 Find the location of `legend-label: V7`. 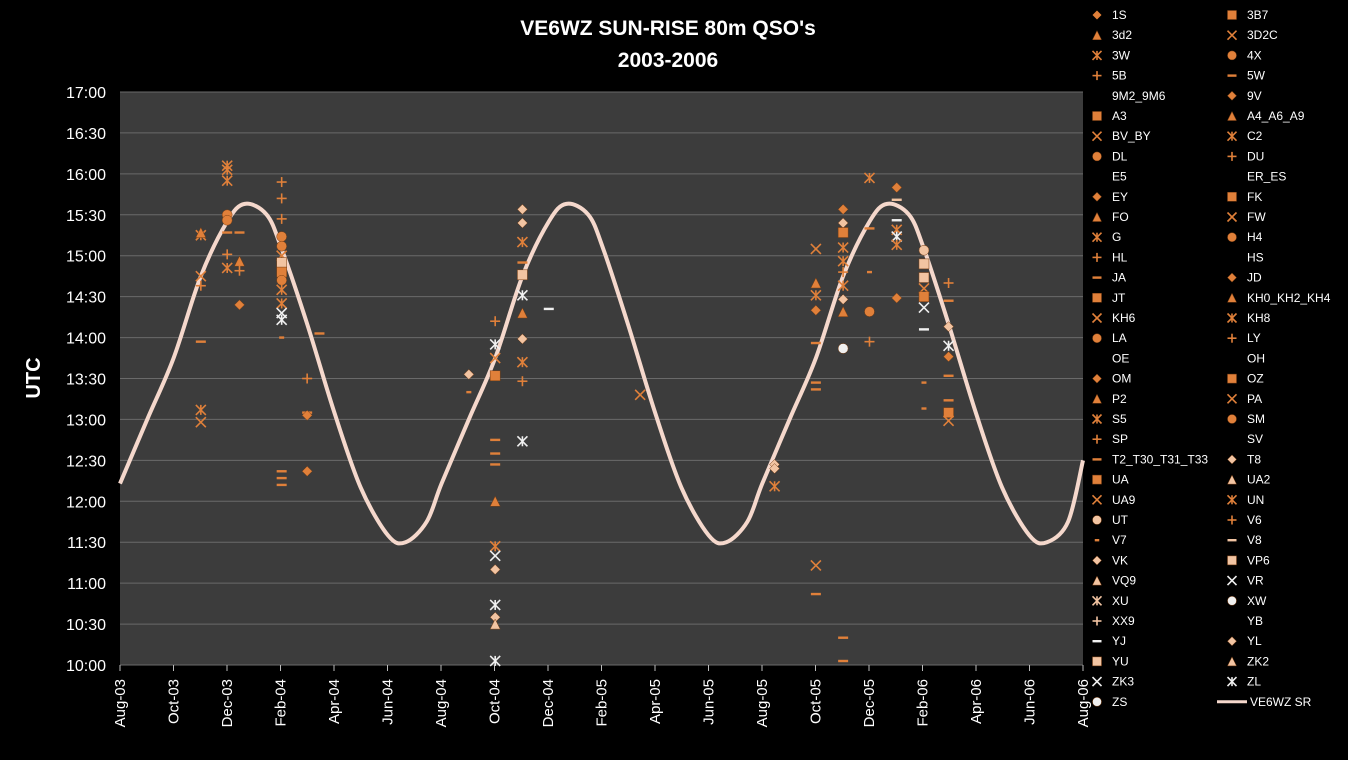

legend-label: V7 is located at coordinates (1119, 540).